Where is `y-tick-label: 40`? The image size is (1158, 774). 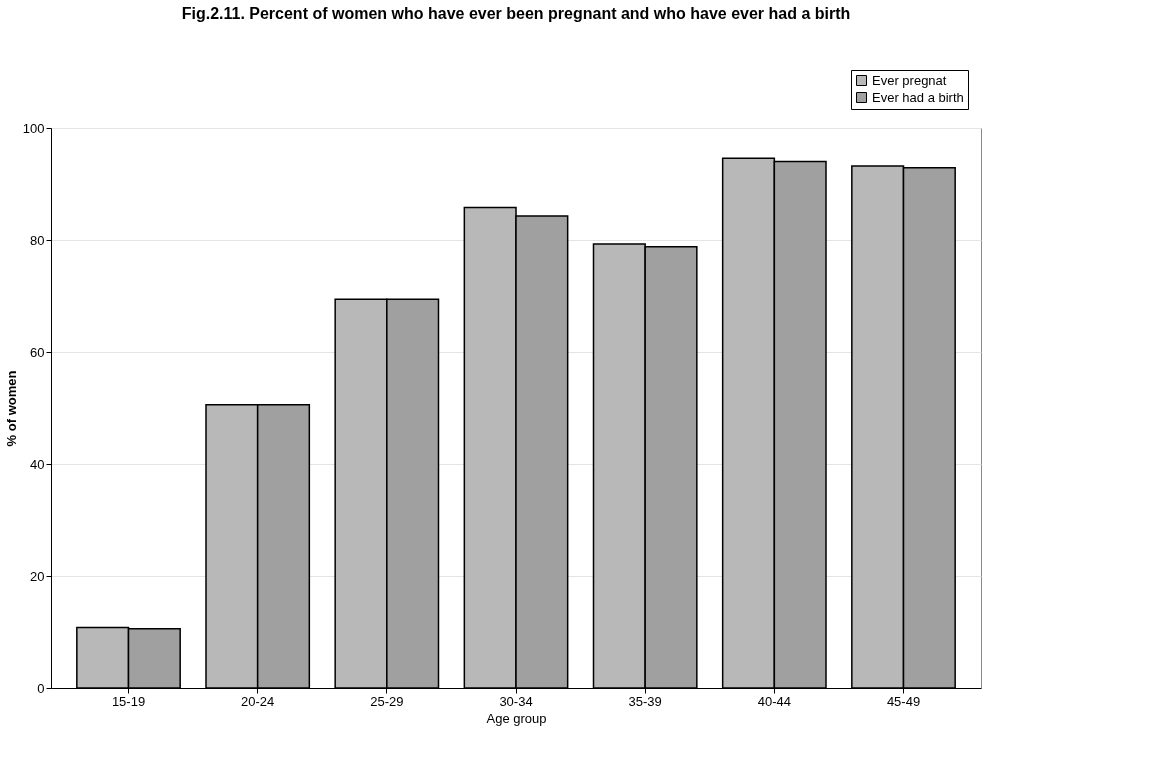
y-tick-label: 40 is located at coordinates (37, 464).